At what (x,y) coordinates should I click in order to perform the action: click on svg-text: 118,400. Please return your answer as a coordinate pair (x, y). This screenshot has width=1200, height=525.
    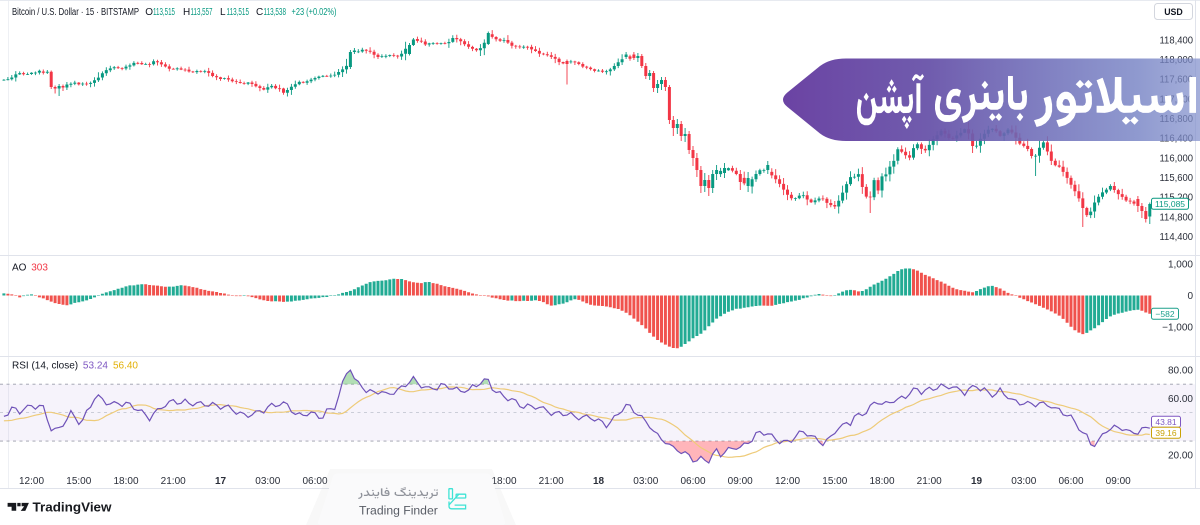
    Looking at the image, I should click on (1177, 40).